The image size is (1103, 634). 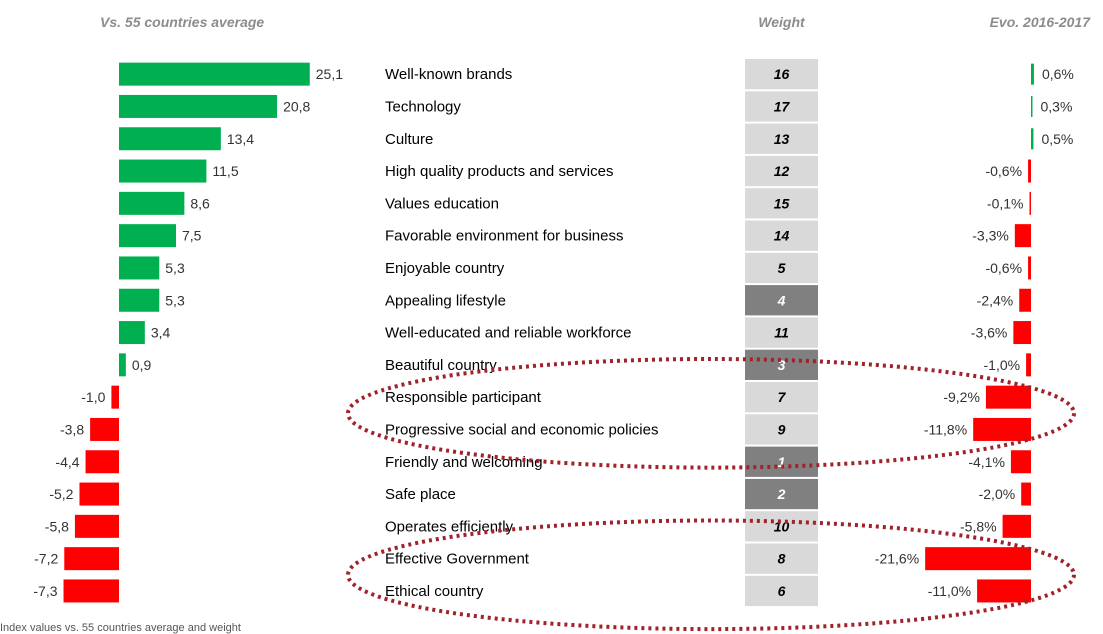 I want to click on evolution-value-label: -11,0%, so click(x=949, y=591).